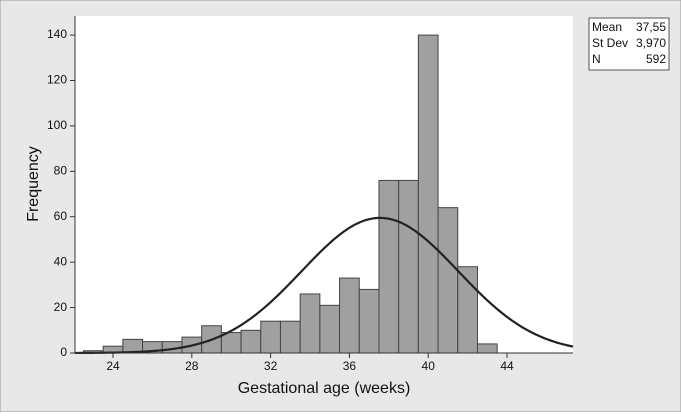  I want to click on y-axis-title: Frequency, so click(33, 184).